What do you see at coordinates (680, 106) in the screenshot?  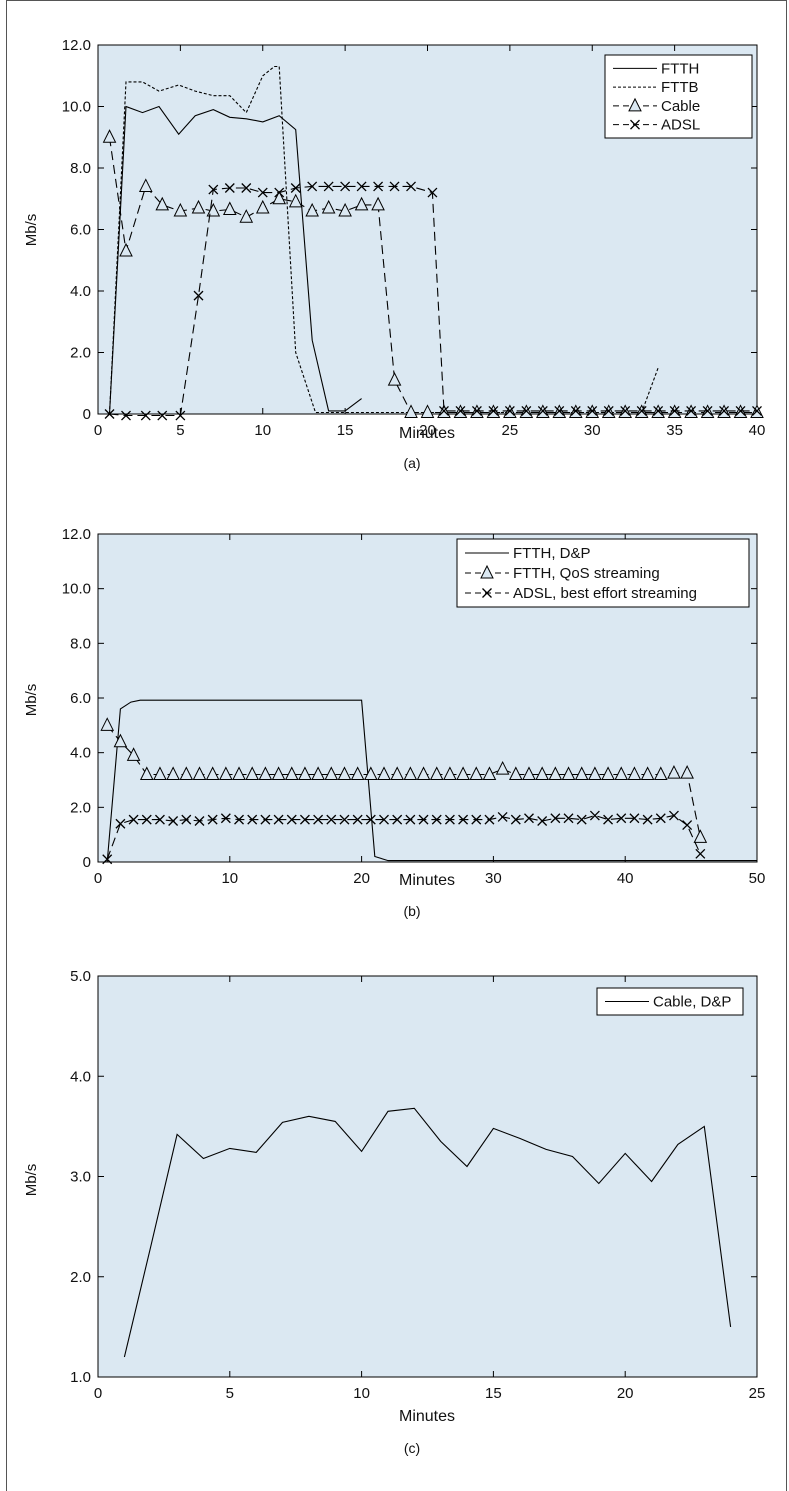 I see `legend-label-a-2: Cable` at bounding box center [680, 106].